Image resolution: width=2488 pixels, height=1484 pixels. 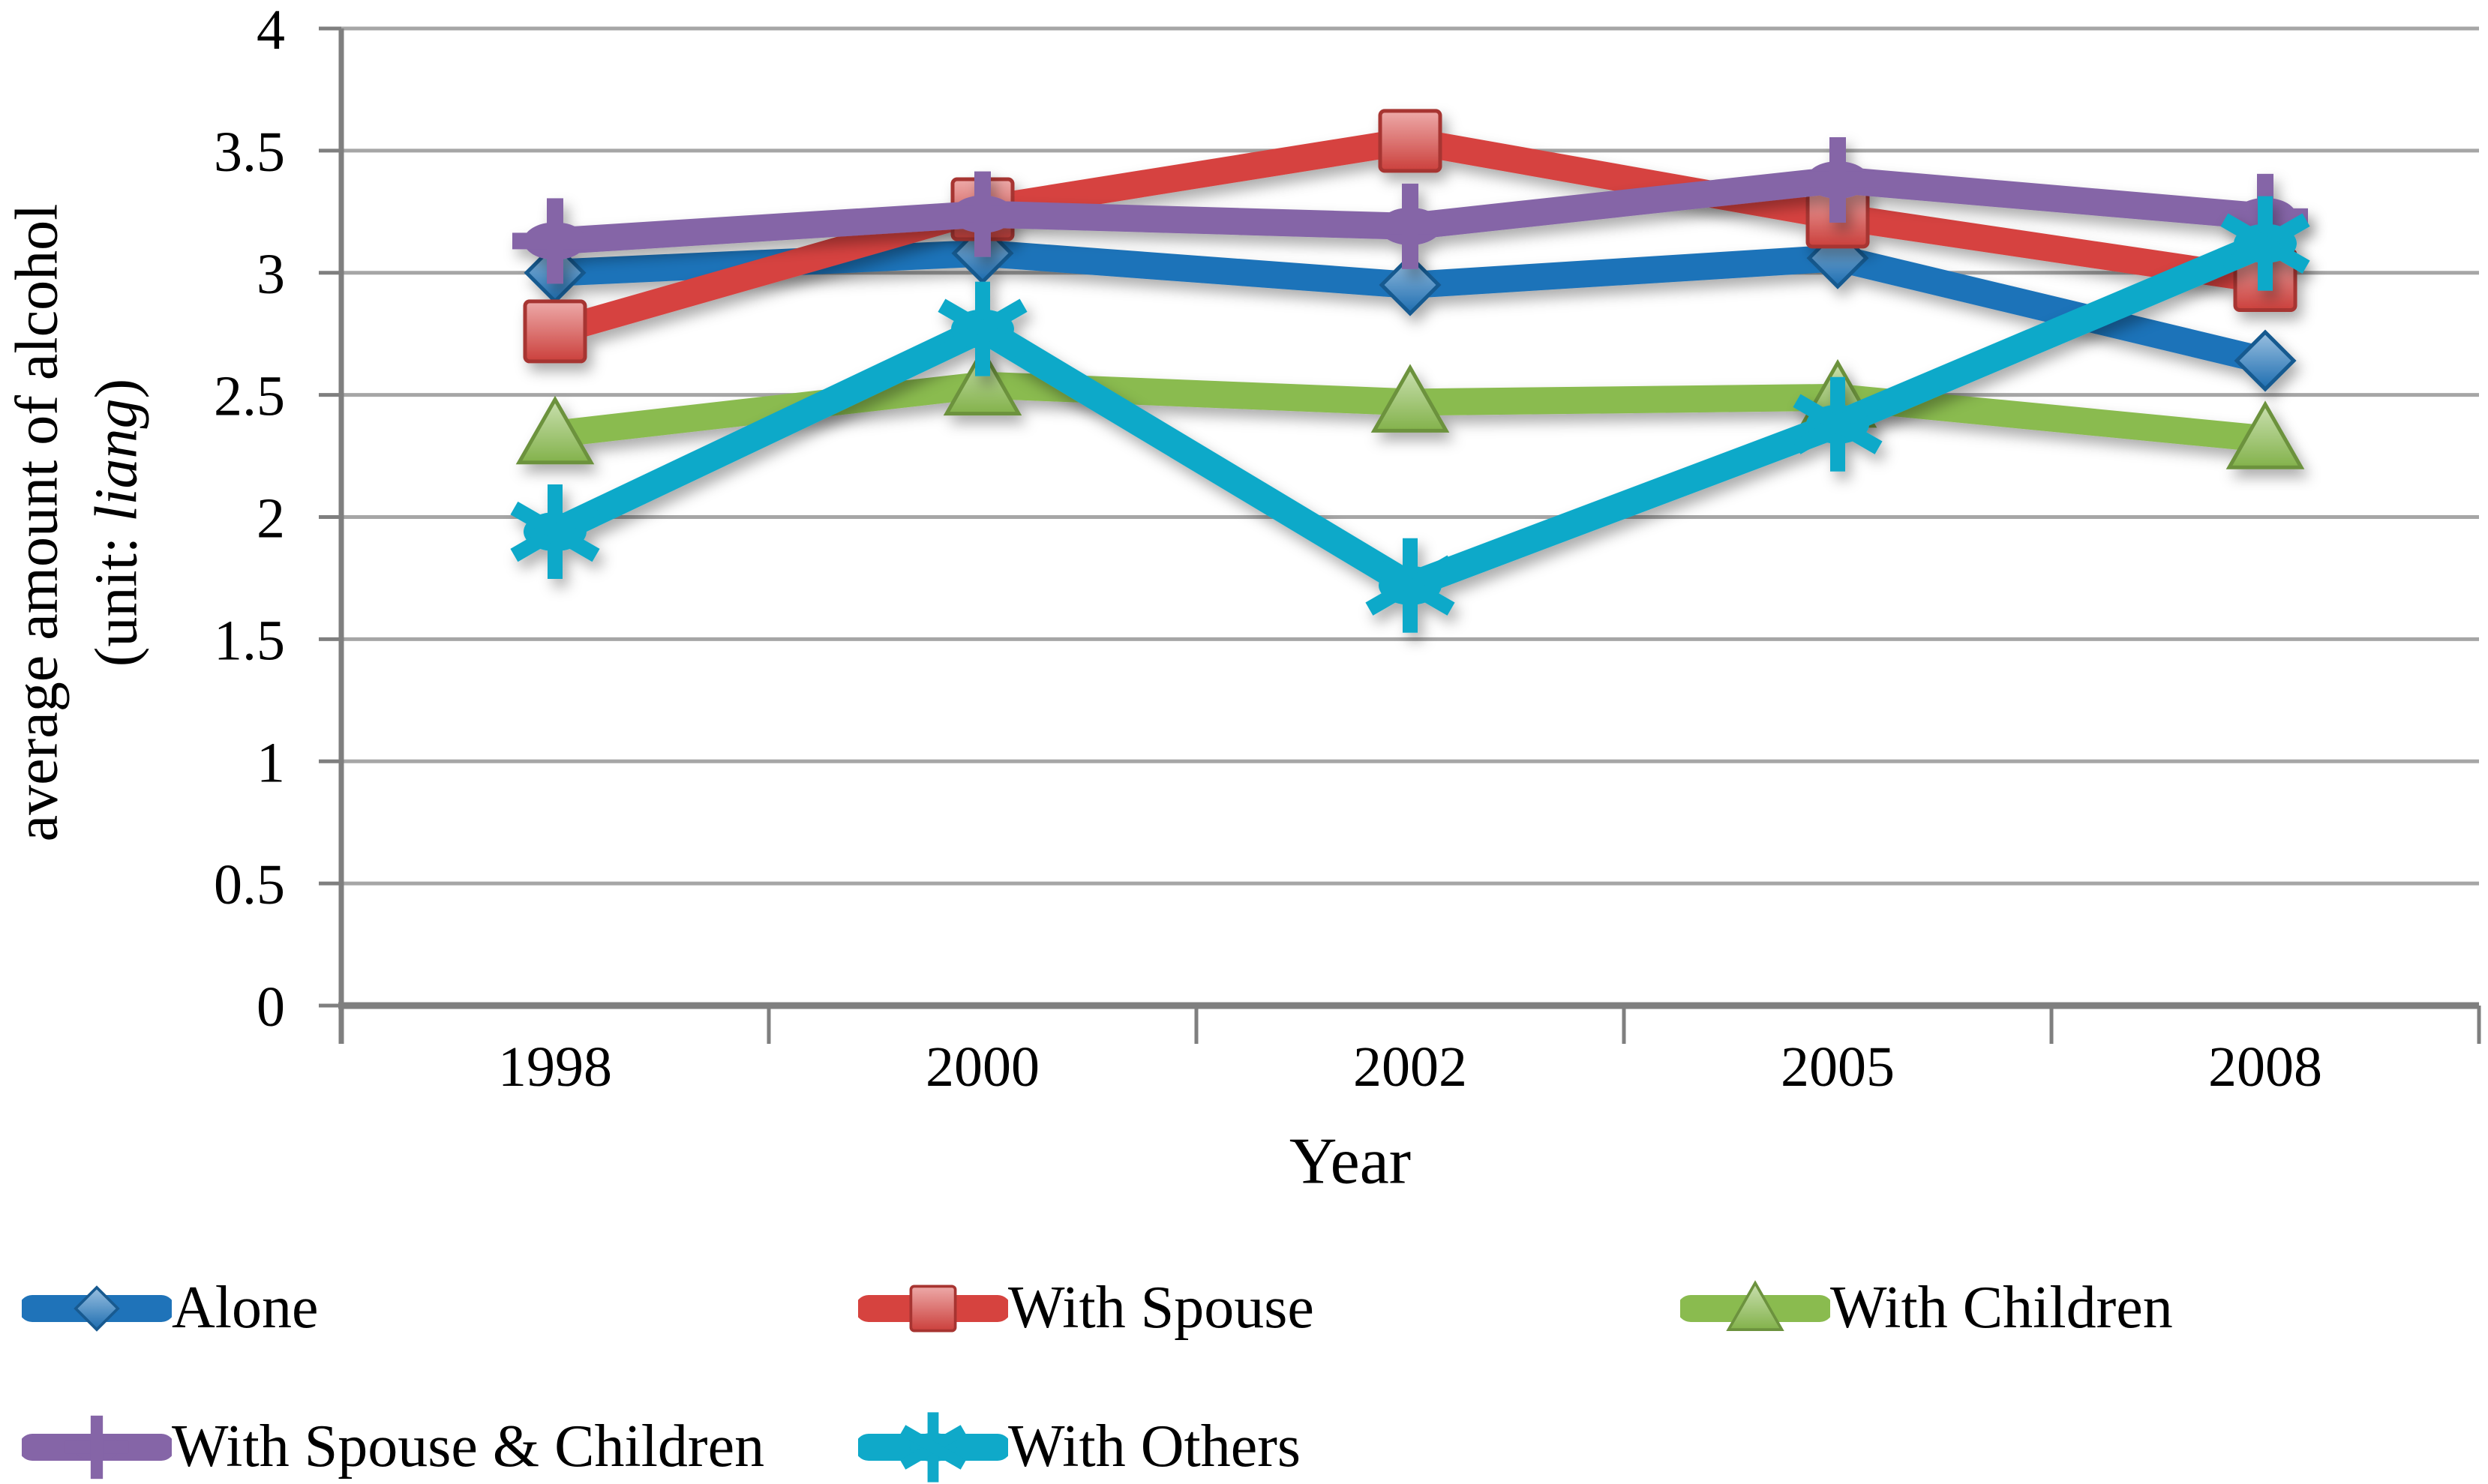 What do you see at coordinates (555, 331) in the screenshot?
I see `marker-with-spouse-1998` at bounding box center [555, 331].